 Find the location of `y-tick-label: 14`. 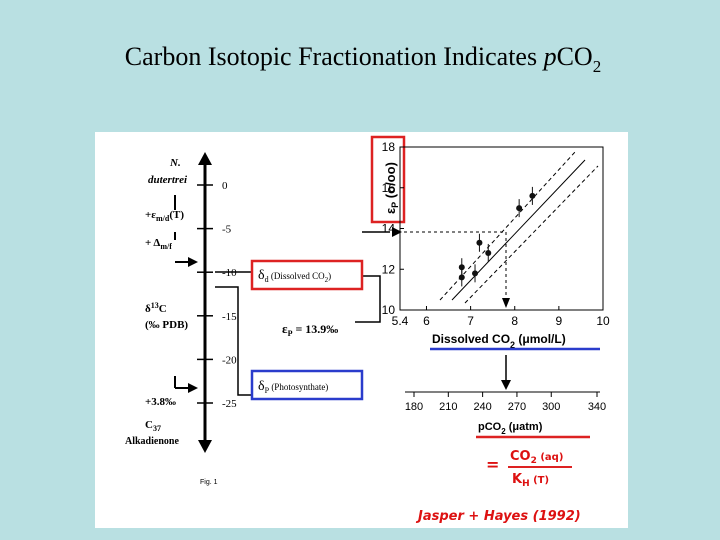

y-tick-label: 14 is located at coordinates (389, 229).